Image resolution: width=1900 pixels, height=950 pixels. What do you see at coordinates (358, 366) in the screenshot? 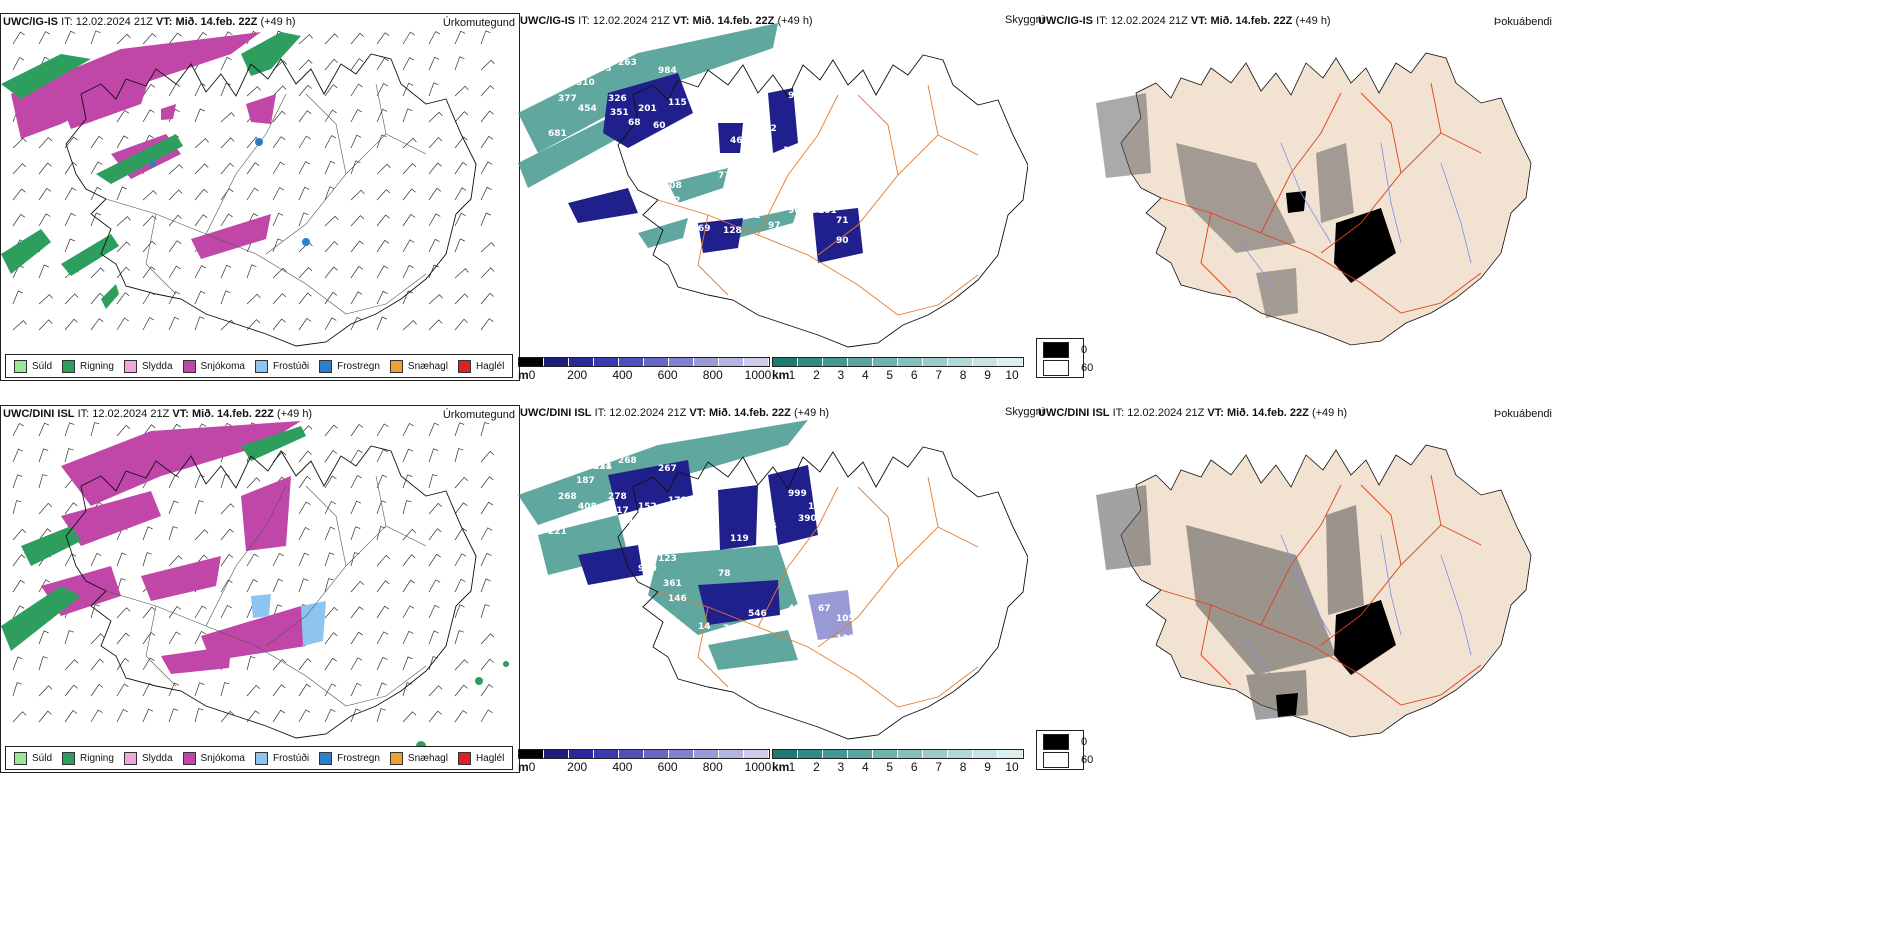
I see `legend-label: Frostregn` at bounding box center [358, 366].